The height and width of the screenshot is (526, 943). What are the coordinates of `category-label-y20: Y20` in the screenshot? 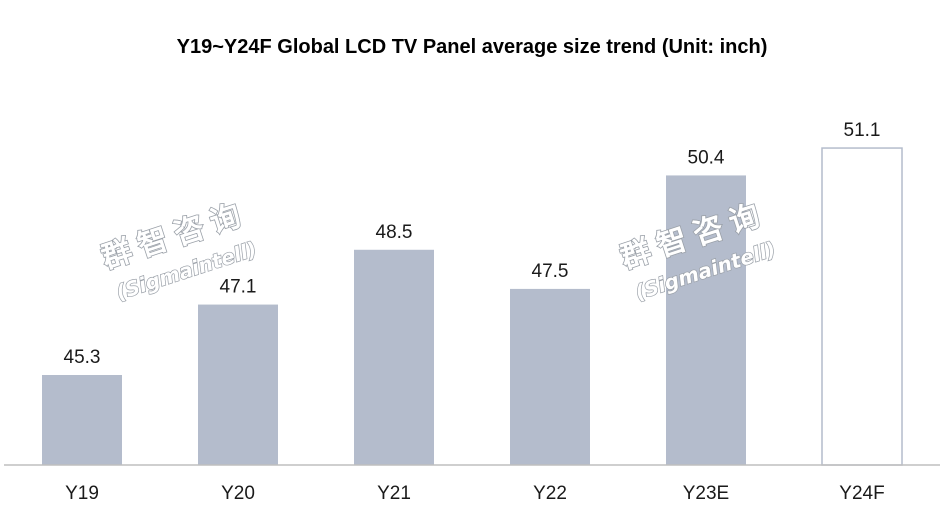 It's located at (238, 493).